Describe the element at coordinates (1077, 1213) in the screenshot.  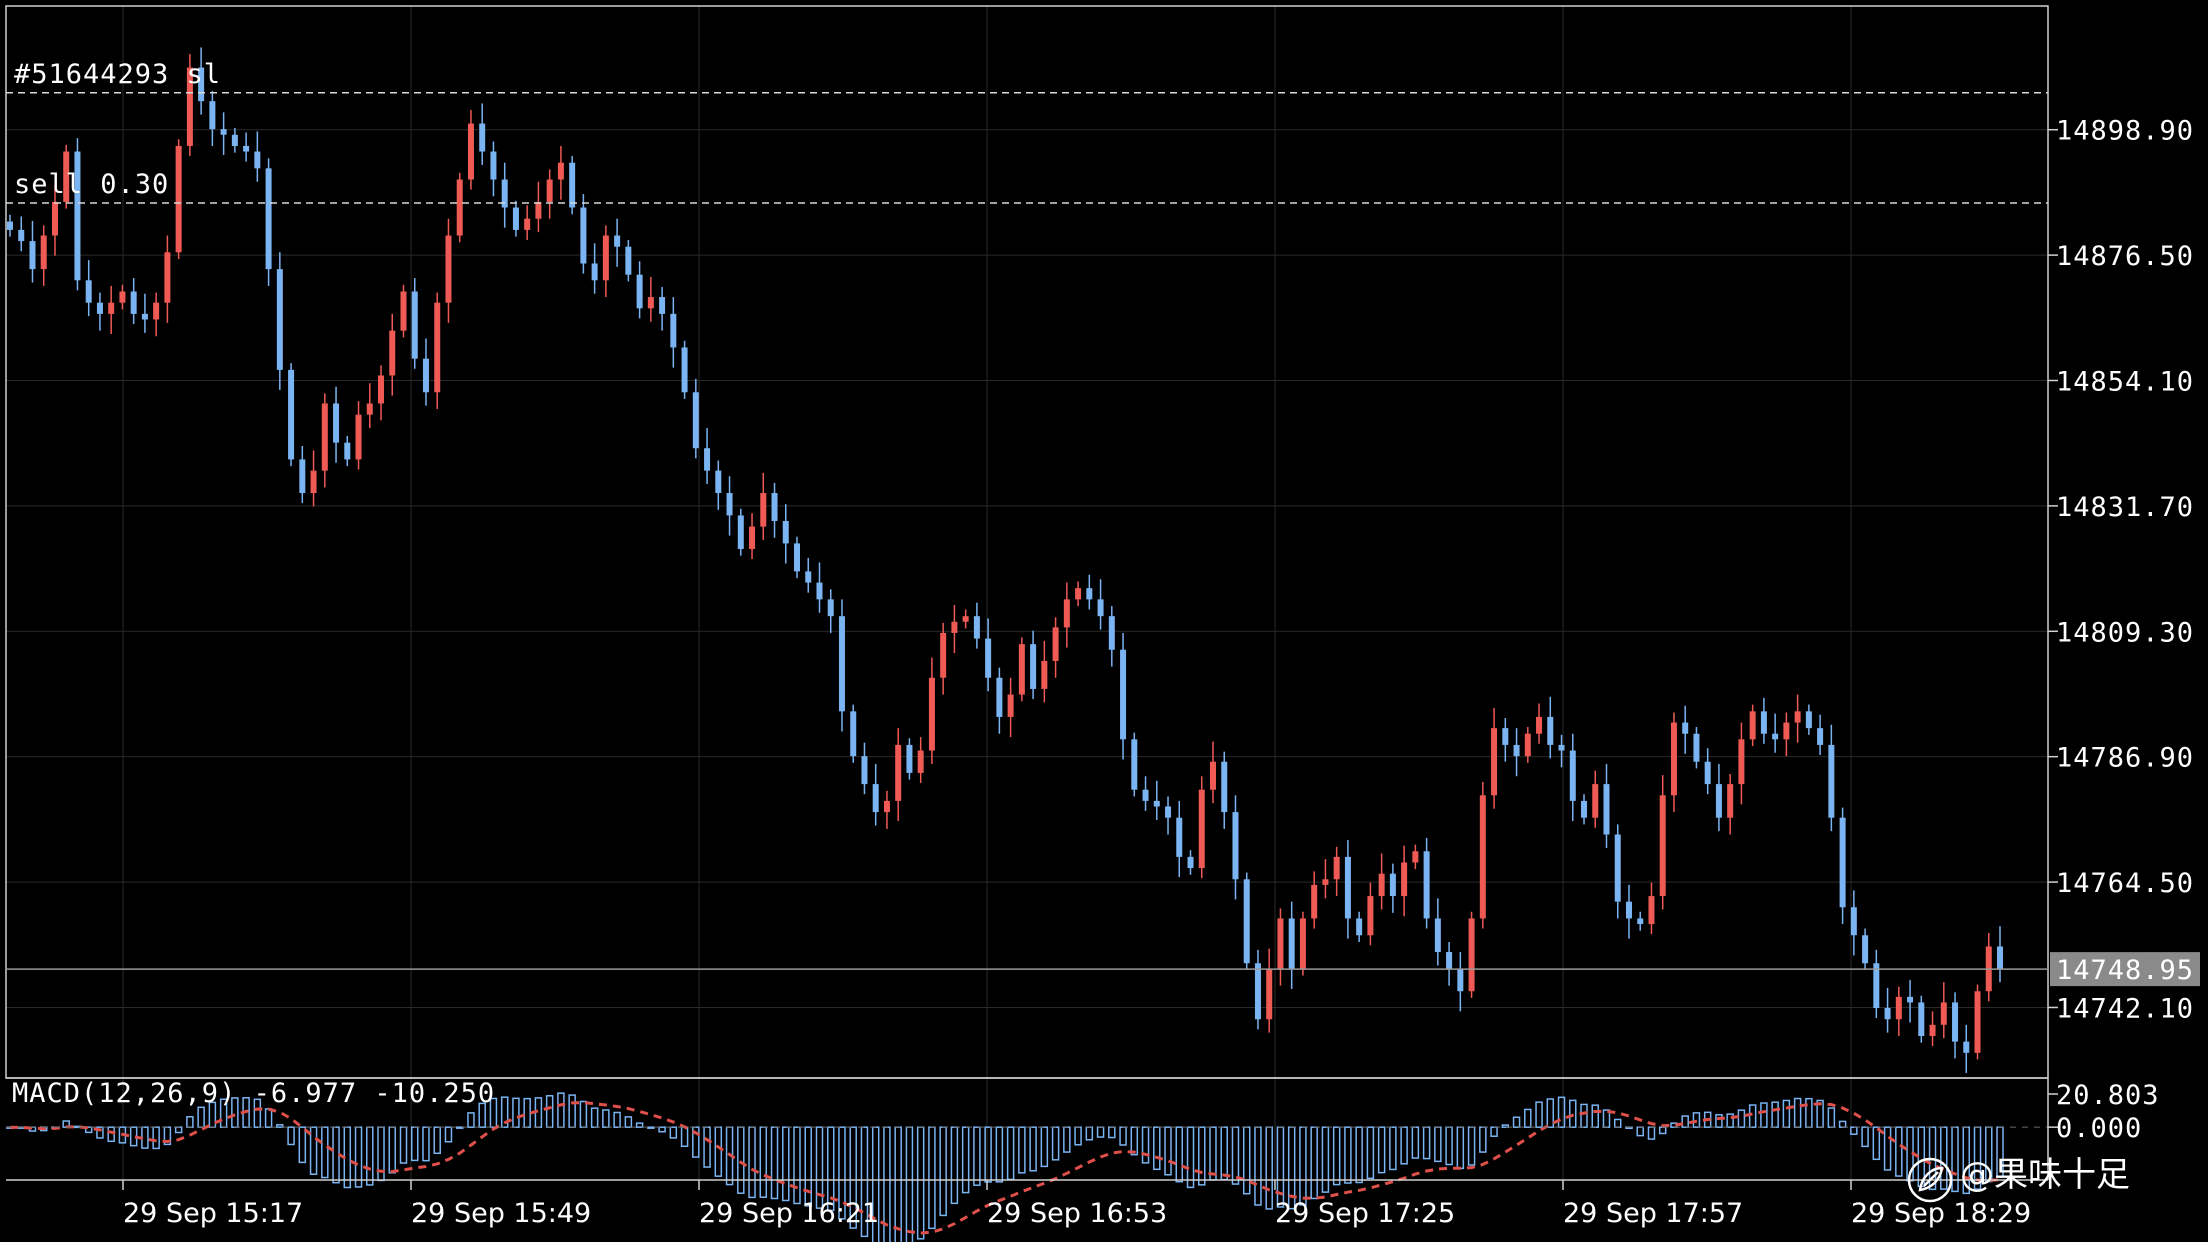
I see `time-label: 29 Sep 16:53` at that location.